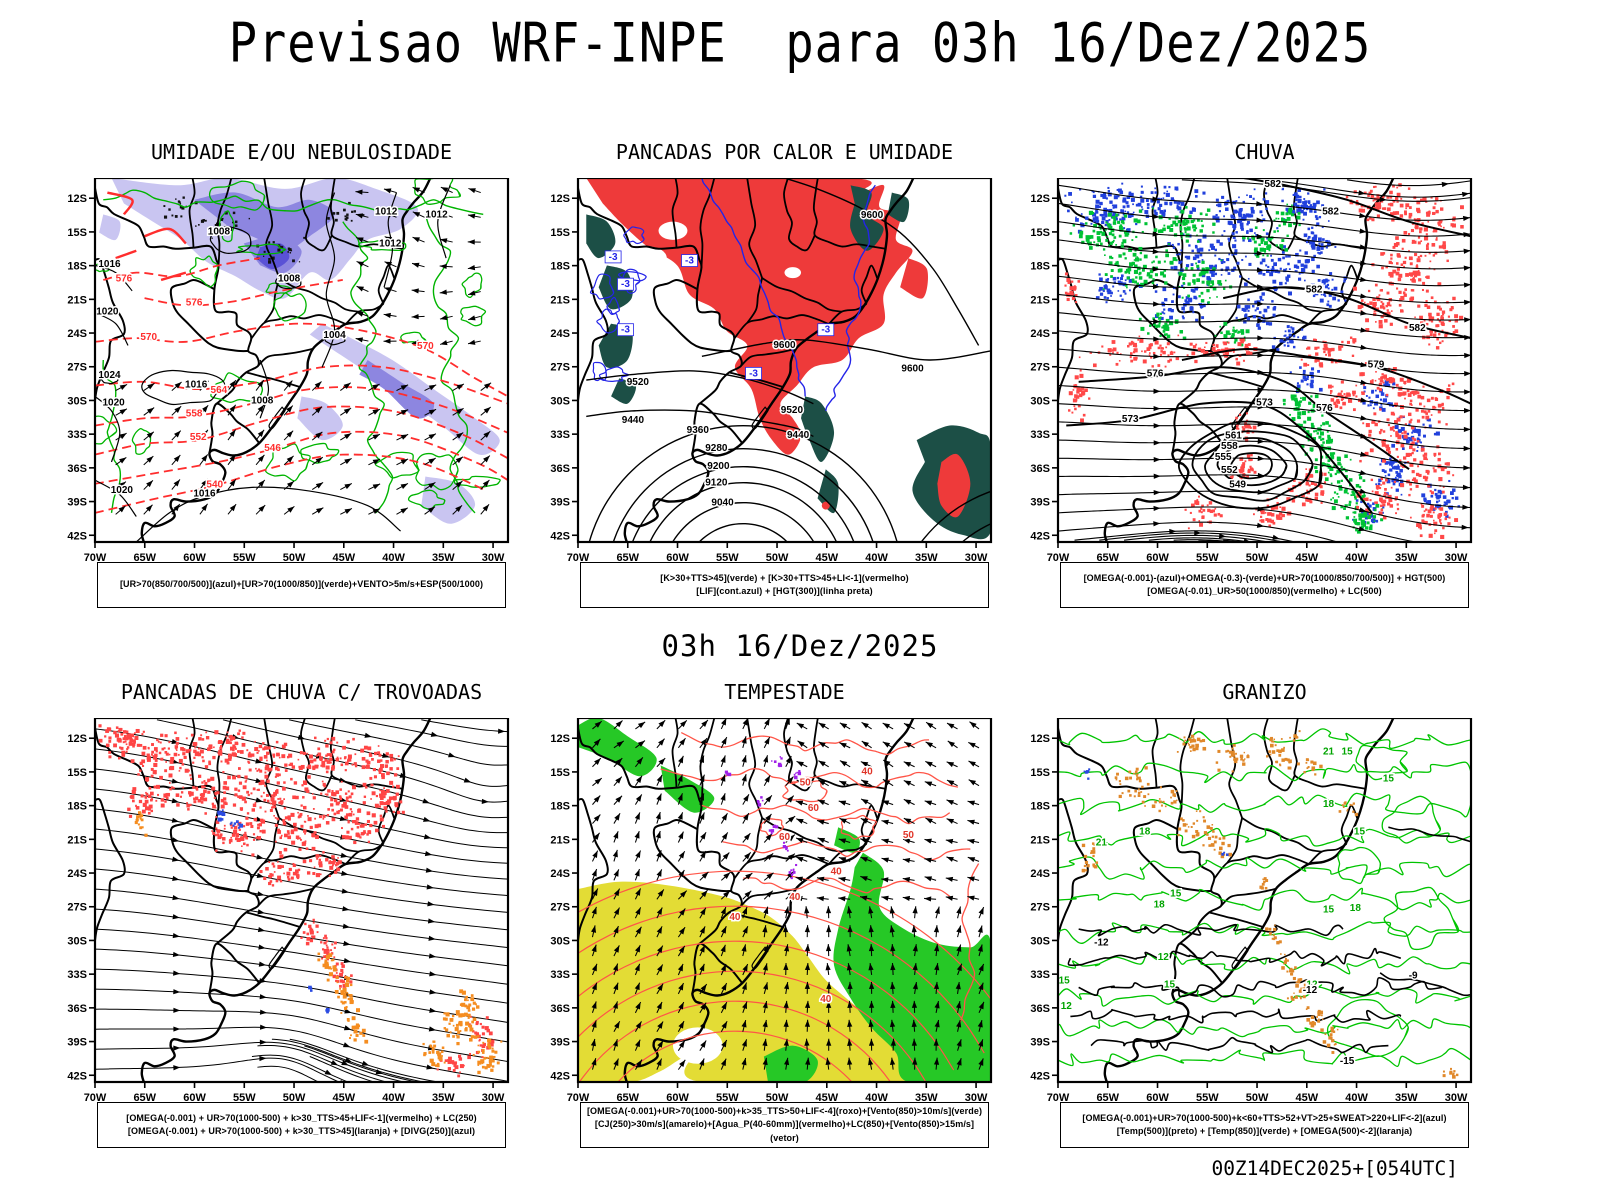 This screenshot has width=1600, height=1200. I want to click on svg-text: 9360, so click(698, 430).